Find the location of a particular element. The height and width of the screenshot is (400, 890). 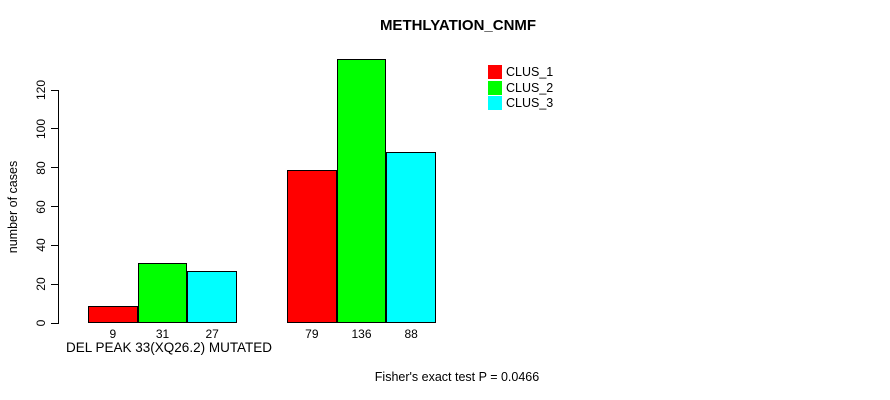

bar-value-label: 79 is located at coordinates (312, 334).